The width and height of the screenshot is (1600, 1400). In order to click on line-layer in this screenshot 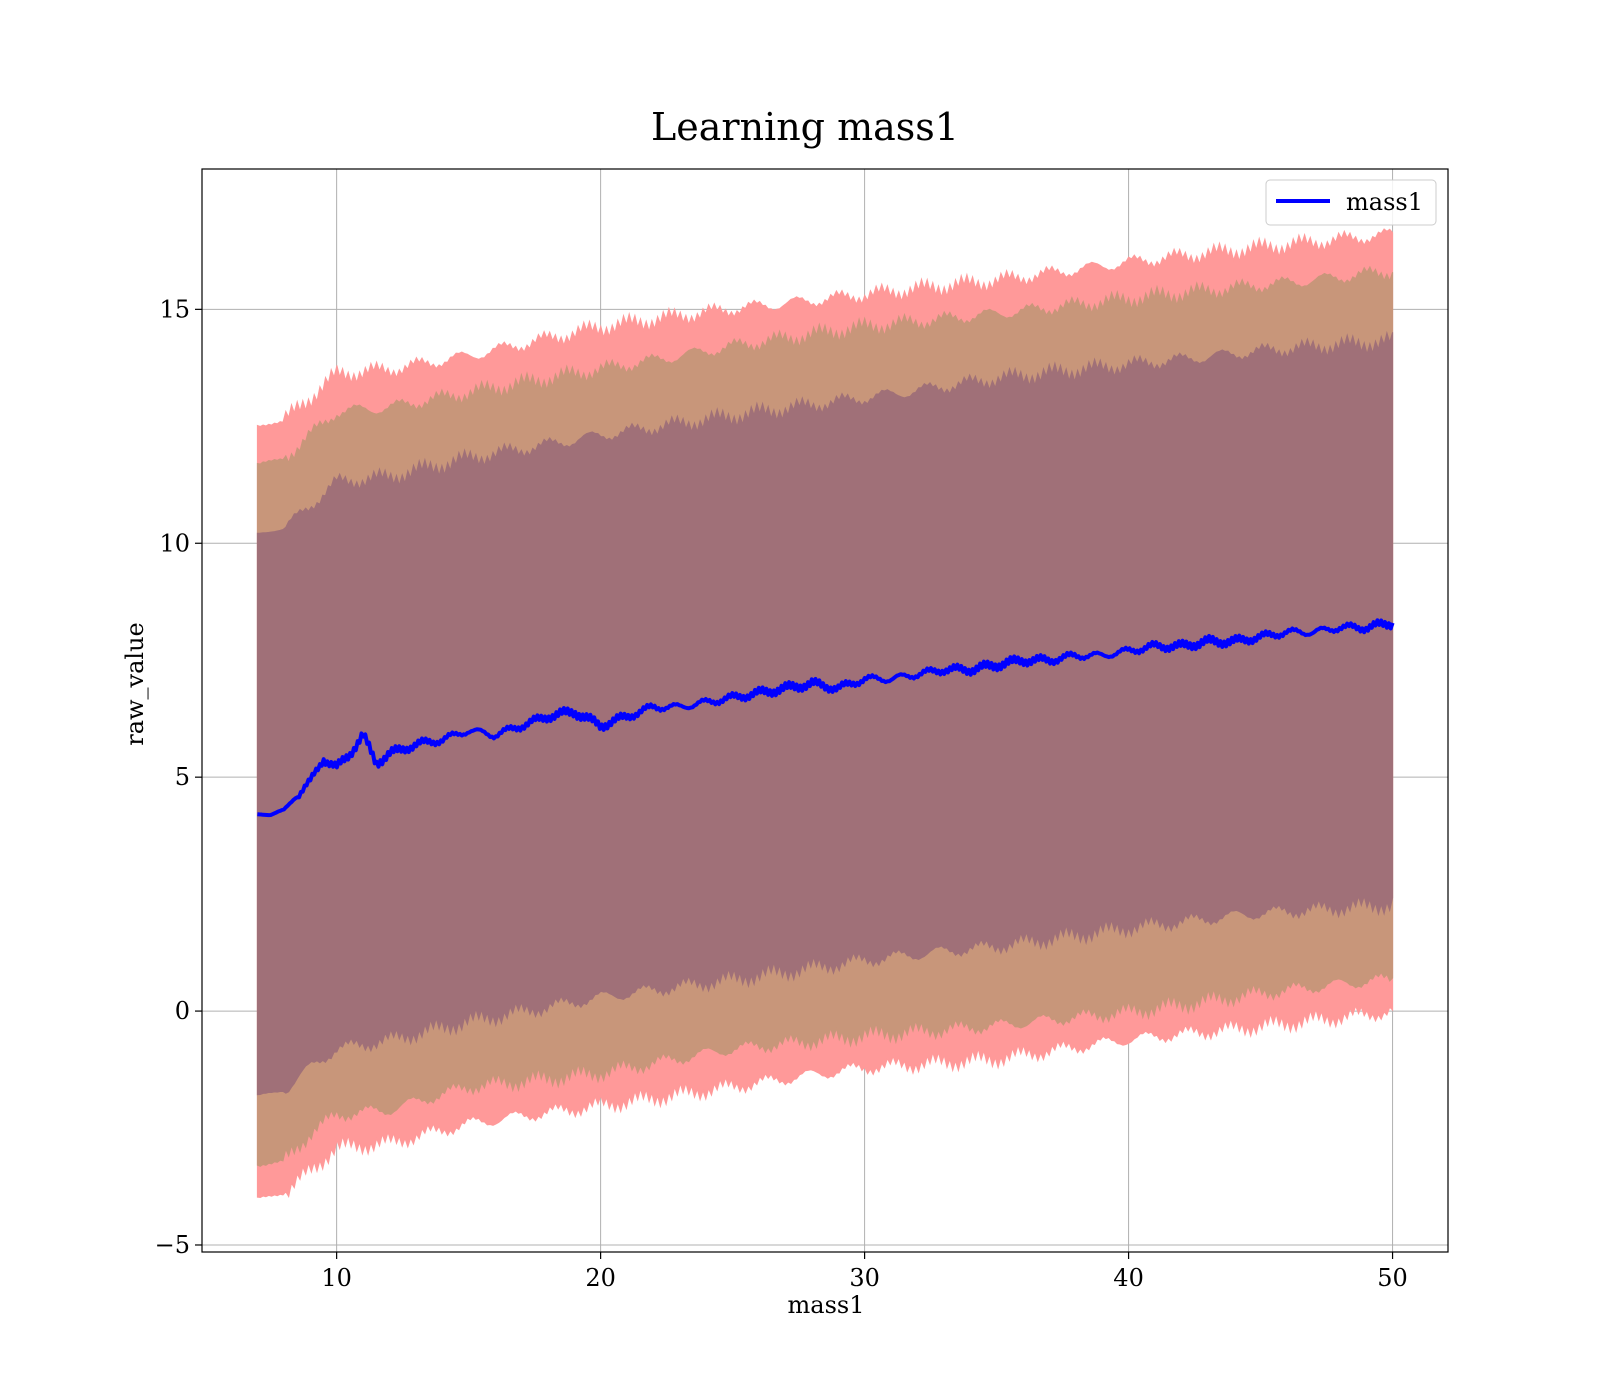, I will do `click(826, 718)`.